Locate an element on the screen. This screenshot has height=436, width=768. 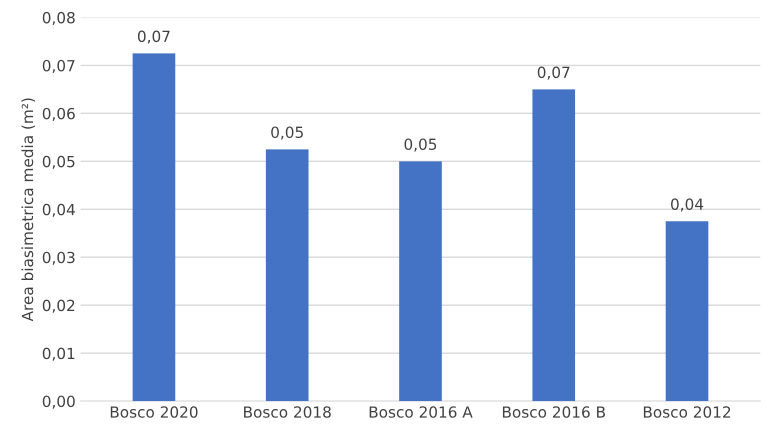
y-tick-label: 0,06 is located at coordinates (58, 114).